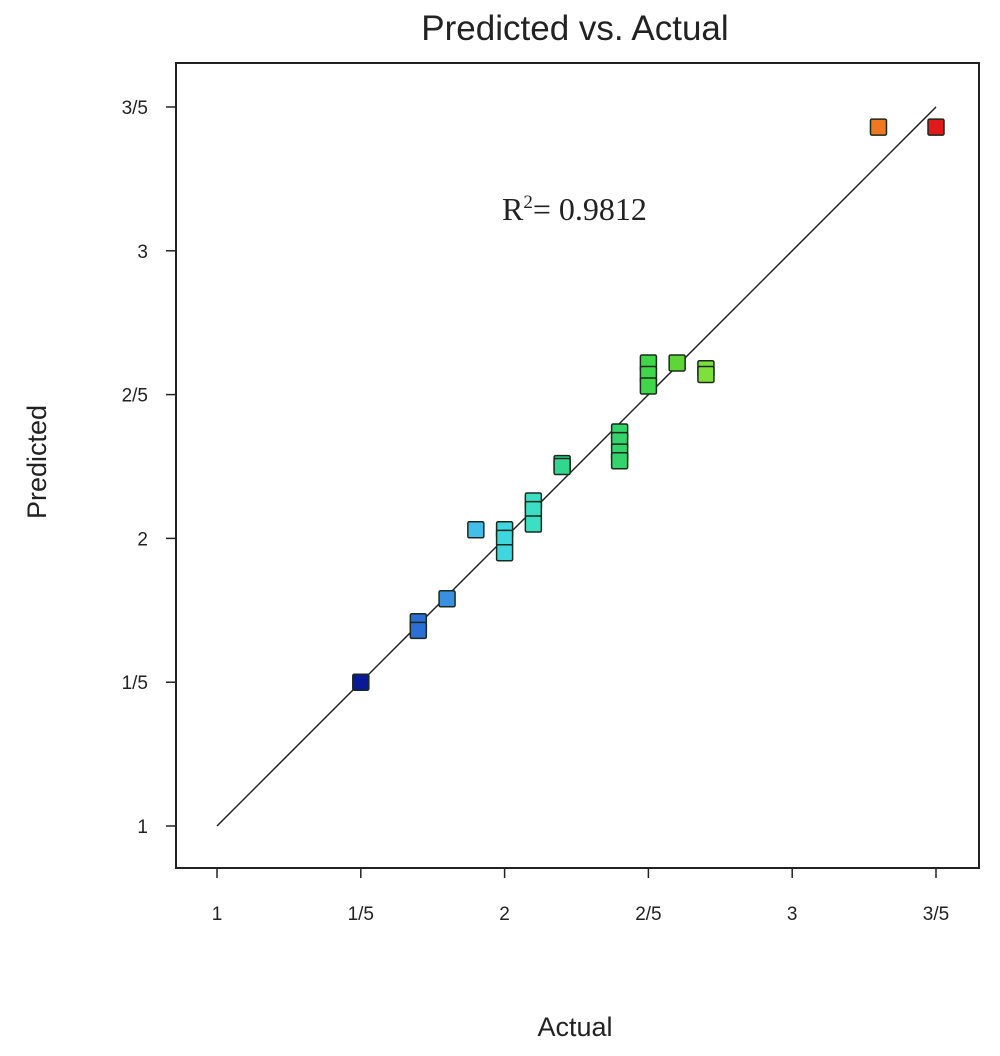  I want to click on y-axis: 1 1/5 2 2/5 3 3/5, so click(149, 468).